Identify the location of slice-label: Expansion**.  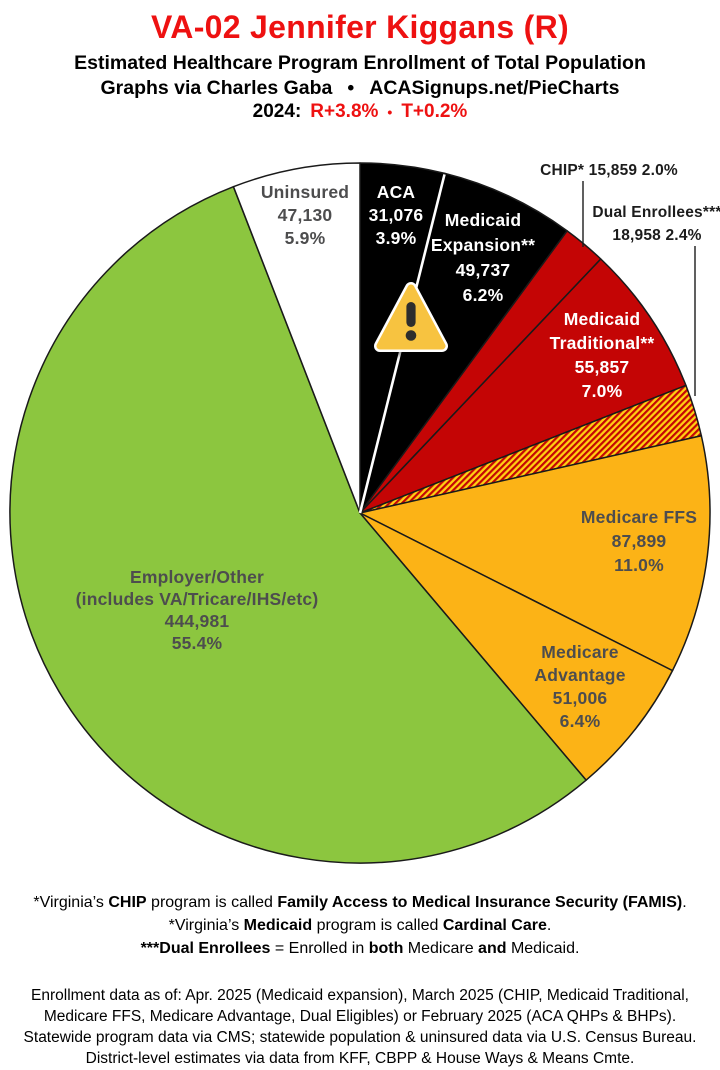
(483, 245).